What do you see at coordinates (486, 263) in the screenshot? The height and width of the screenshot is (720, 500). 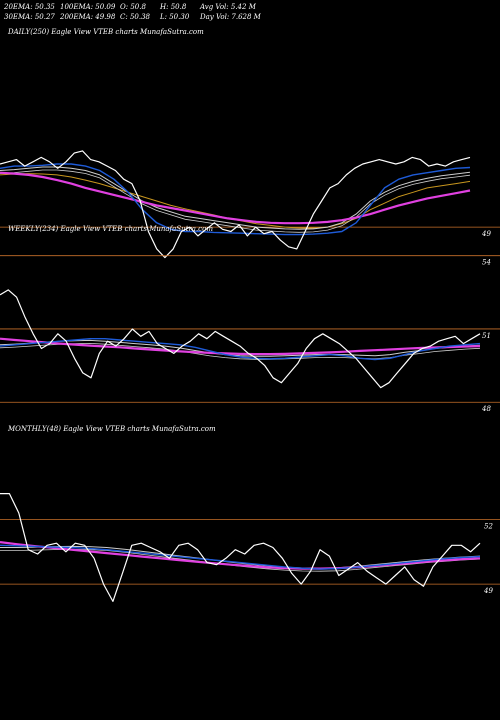 I see `y-tick-label-weekly-0: 54` at bounding box center [486, 263].